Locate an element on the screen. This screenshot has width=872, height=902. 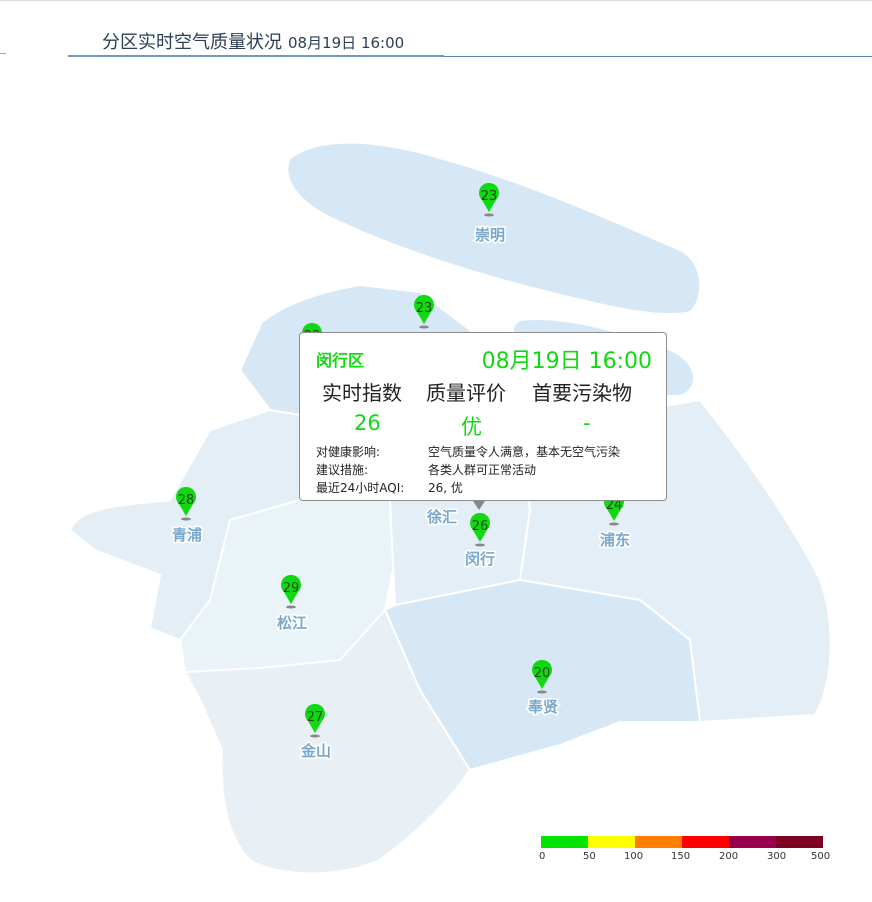
tooltip-col-pollutant: 首要污染物 is located at coordinates (582, 393).